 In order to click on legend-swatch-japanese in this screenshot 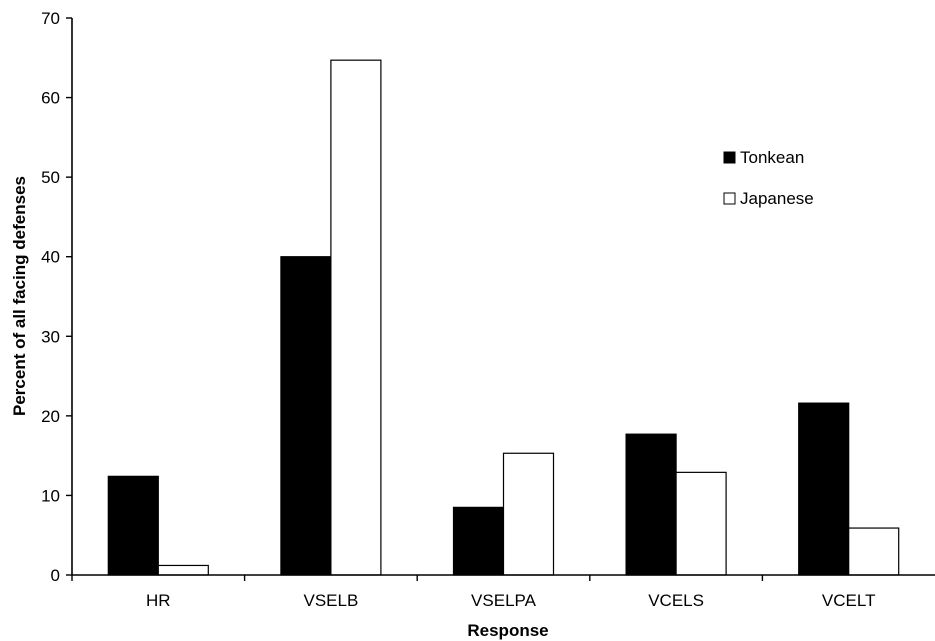, I will do `click(729, 198)`.